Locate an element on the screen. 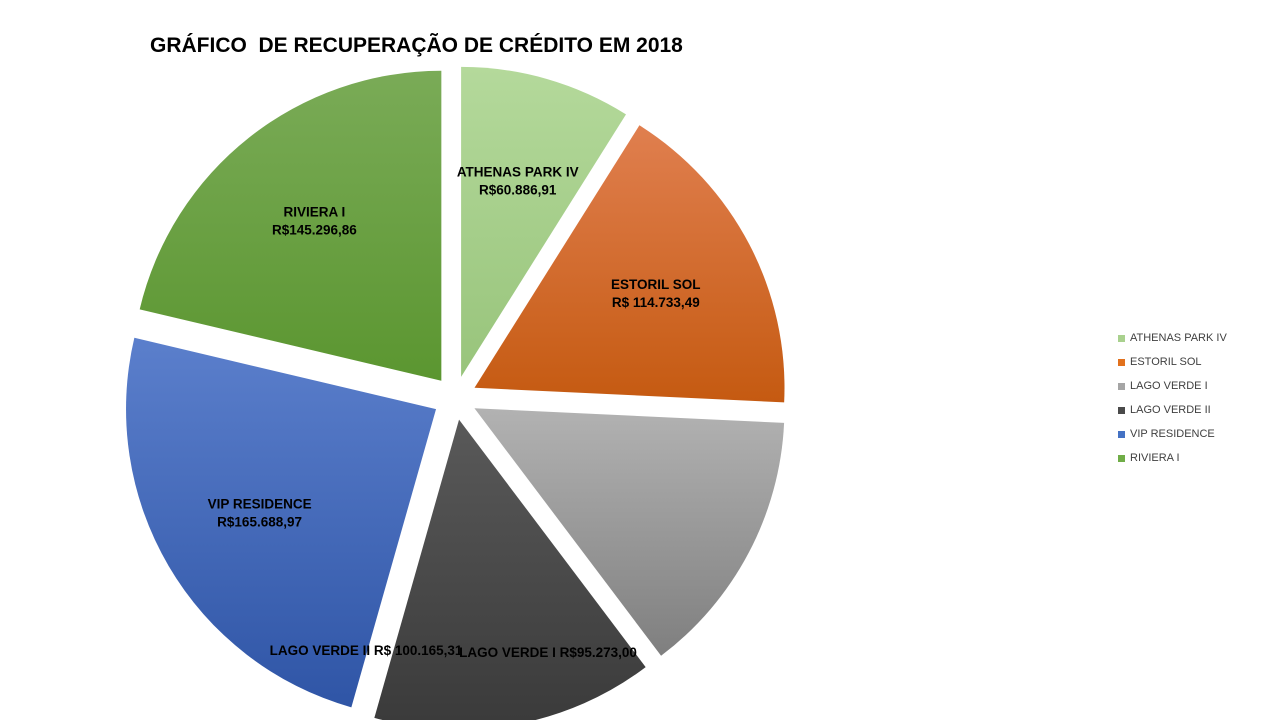 This screenshot has height=720, width=1280. legend-item-athenas-park-iv: ATHENAS PARK IV is located at coordinates (1172, 338).